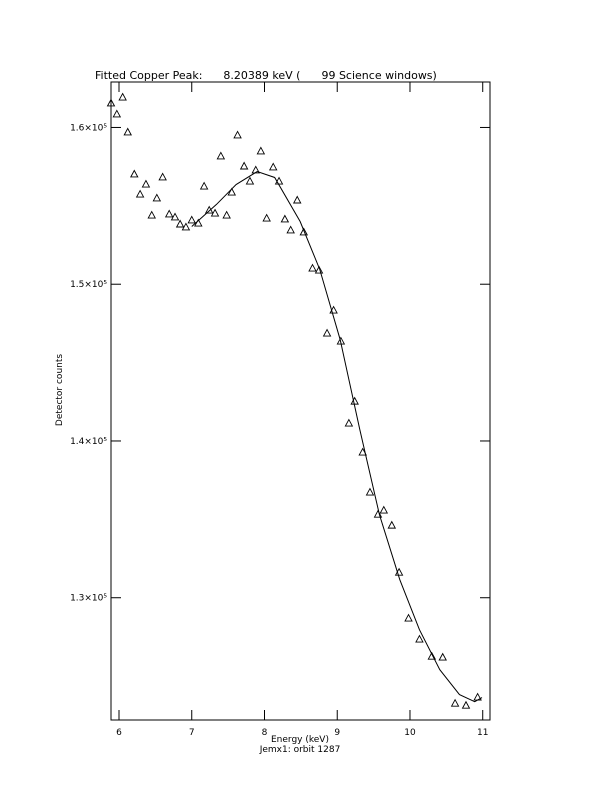  What do you see at coordinates (482, 733) in the screenshot?
I see `x-tick-label: 11` at bounding box center [482, 733].